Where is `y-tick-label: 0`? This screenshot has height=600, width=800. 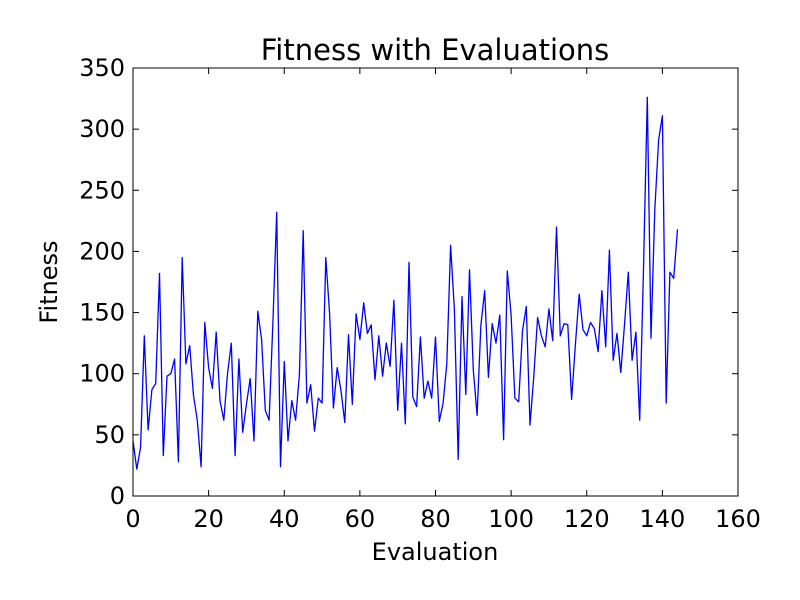
y-tick-label: 0 is located at coordinates (117, 496).